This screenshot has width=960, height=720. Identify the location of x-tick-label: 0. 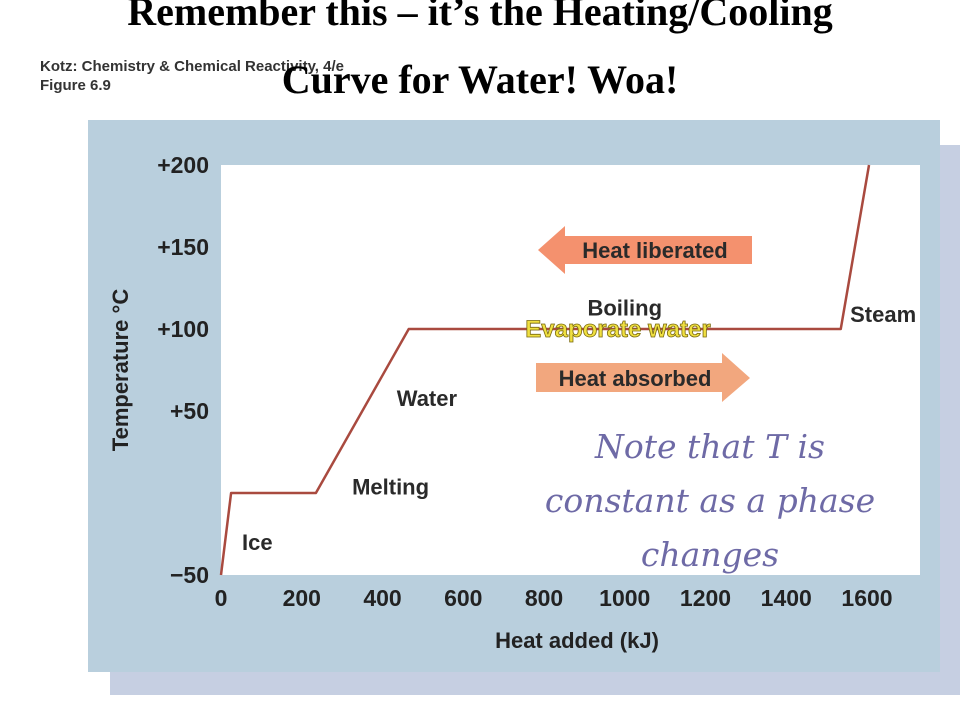
(221, 598).